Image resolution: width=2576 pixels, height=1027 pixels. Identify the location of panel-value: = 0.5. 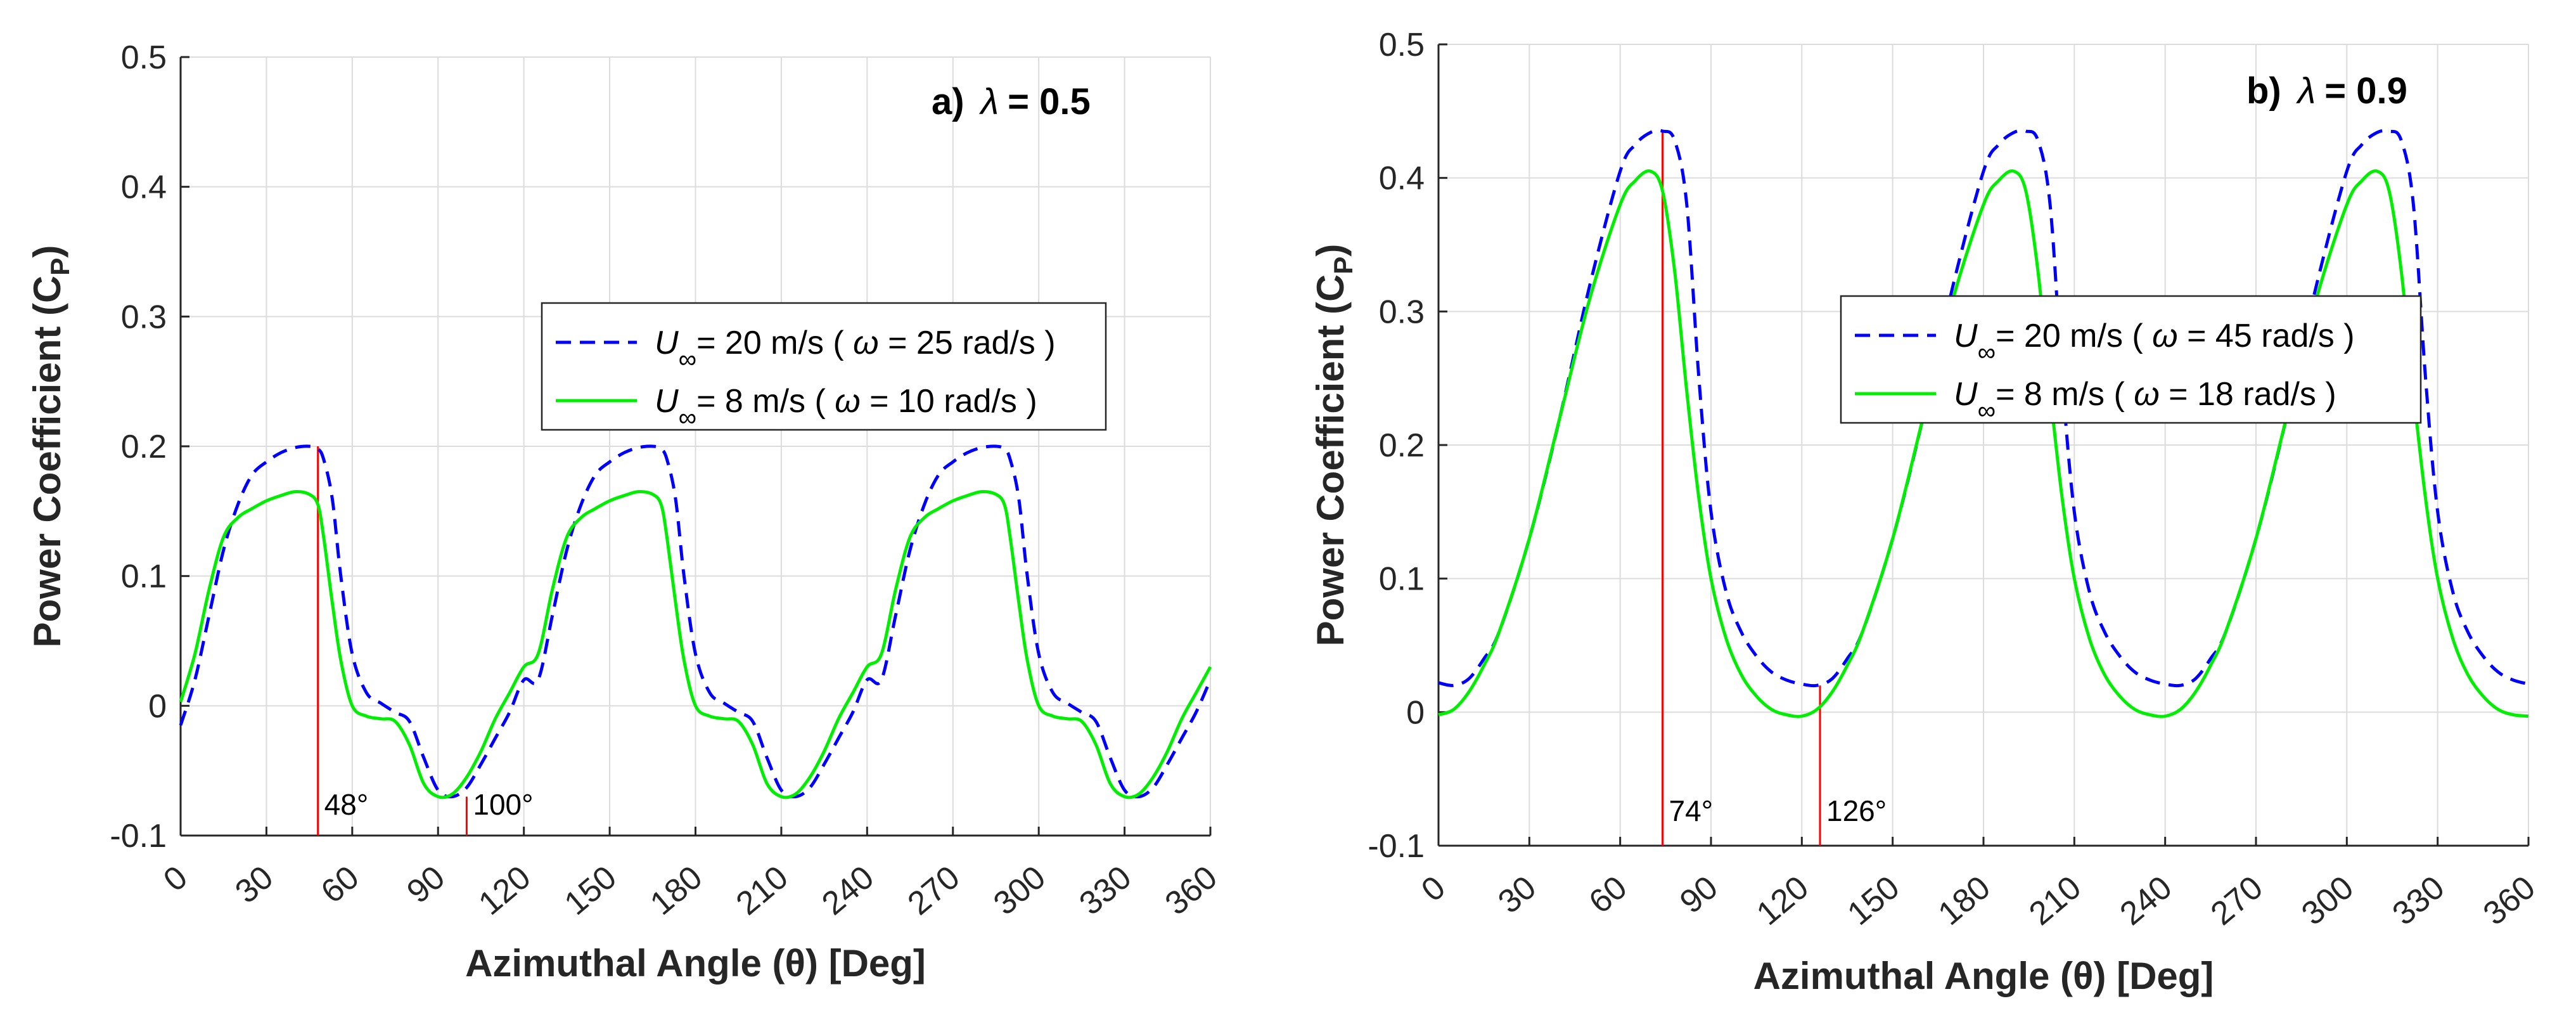
(1049, 102).